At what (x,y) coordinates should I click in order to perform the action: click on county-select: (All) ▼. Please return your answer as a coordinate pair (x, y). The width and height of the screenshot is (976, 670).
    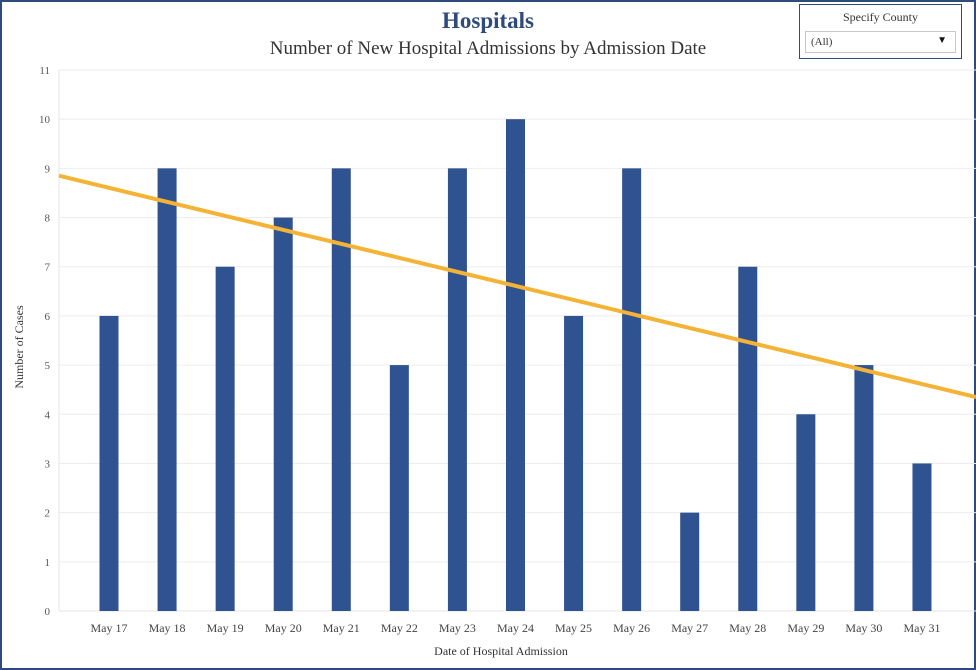
    Looking at the image, I should click on (880, 42).